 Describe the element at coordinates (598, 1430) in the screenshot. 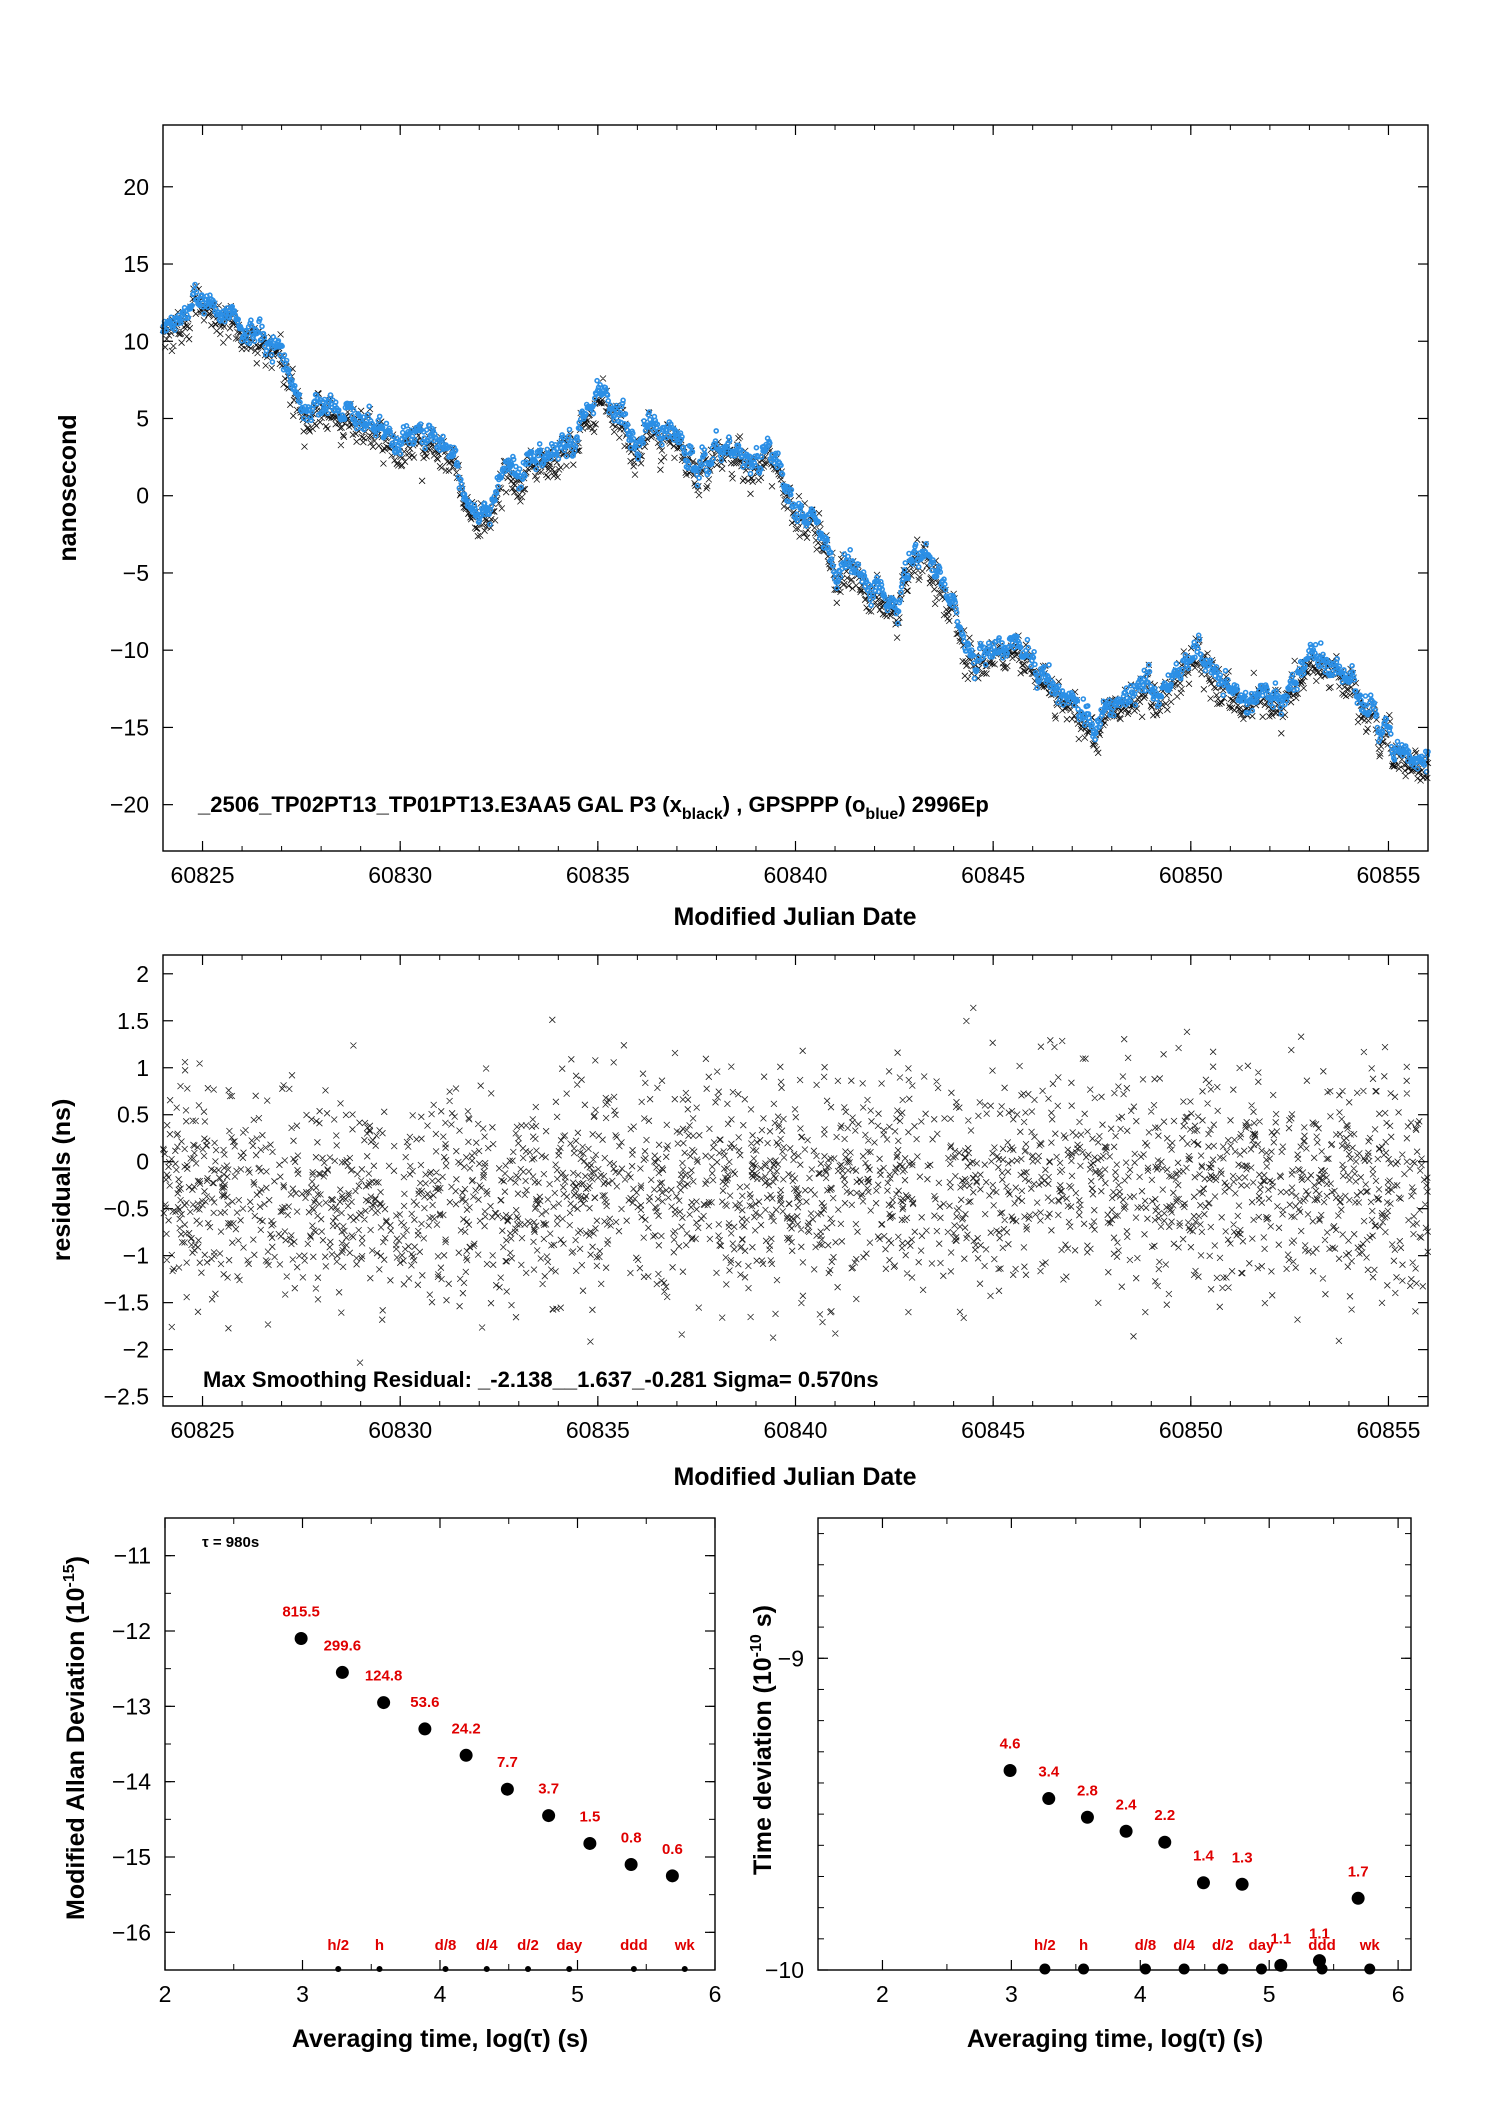

I see `x-tick-label: 60835` at that location.